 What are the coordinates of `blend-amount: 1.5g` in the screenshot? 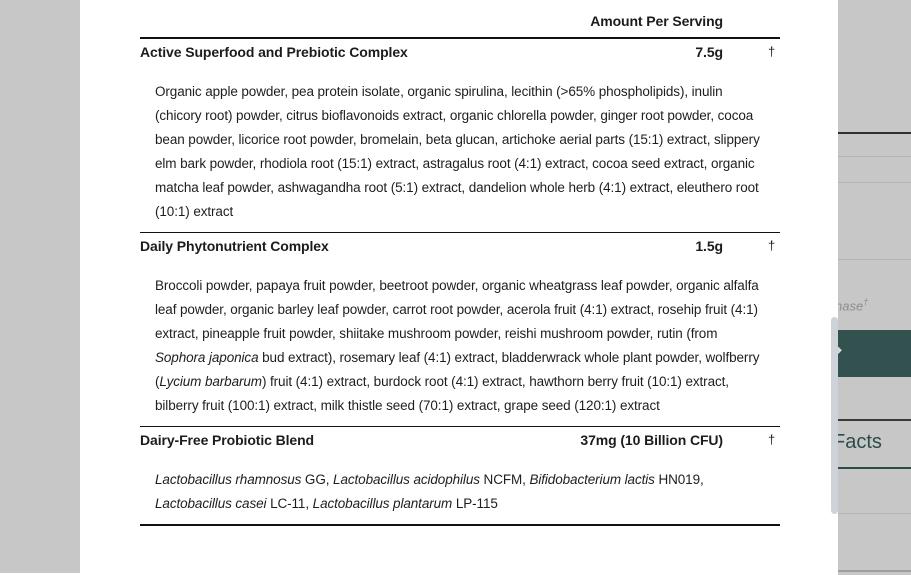 It's located at (709, 246).